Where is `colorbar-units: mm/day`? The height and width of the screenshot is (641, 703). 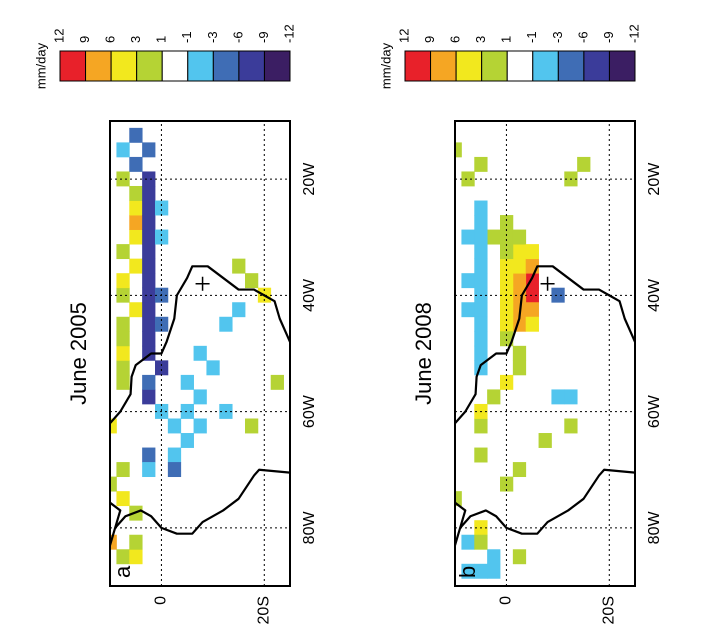
colorbar-units: mm/day is located at coordinates (40, 65).